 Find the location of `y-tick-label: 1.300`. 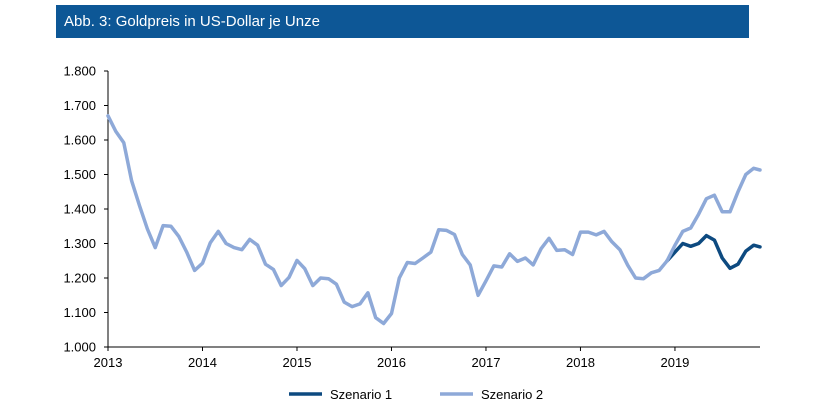

y-tick-label: 1.300 is located at coordinates (79, 243).